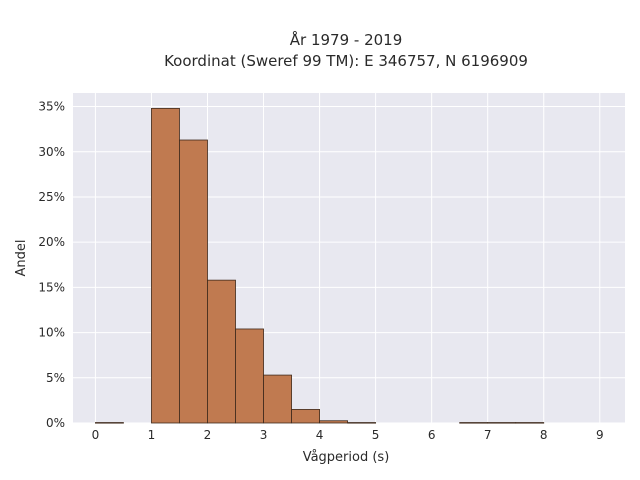 The image size is (640, 480). I want to click on x-axis-label: Vågperiod (s), so click(346, 457).